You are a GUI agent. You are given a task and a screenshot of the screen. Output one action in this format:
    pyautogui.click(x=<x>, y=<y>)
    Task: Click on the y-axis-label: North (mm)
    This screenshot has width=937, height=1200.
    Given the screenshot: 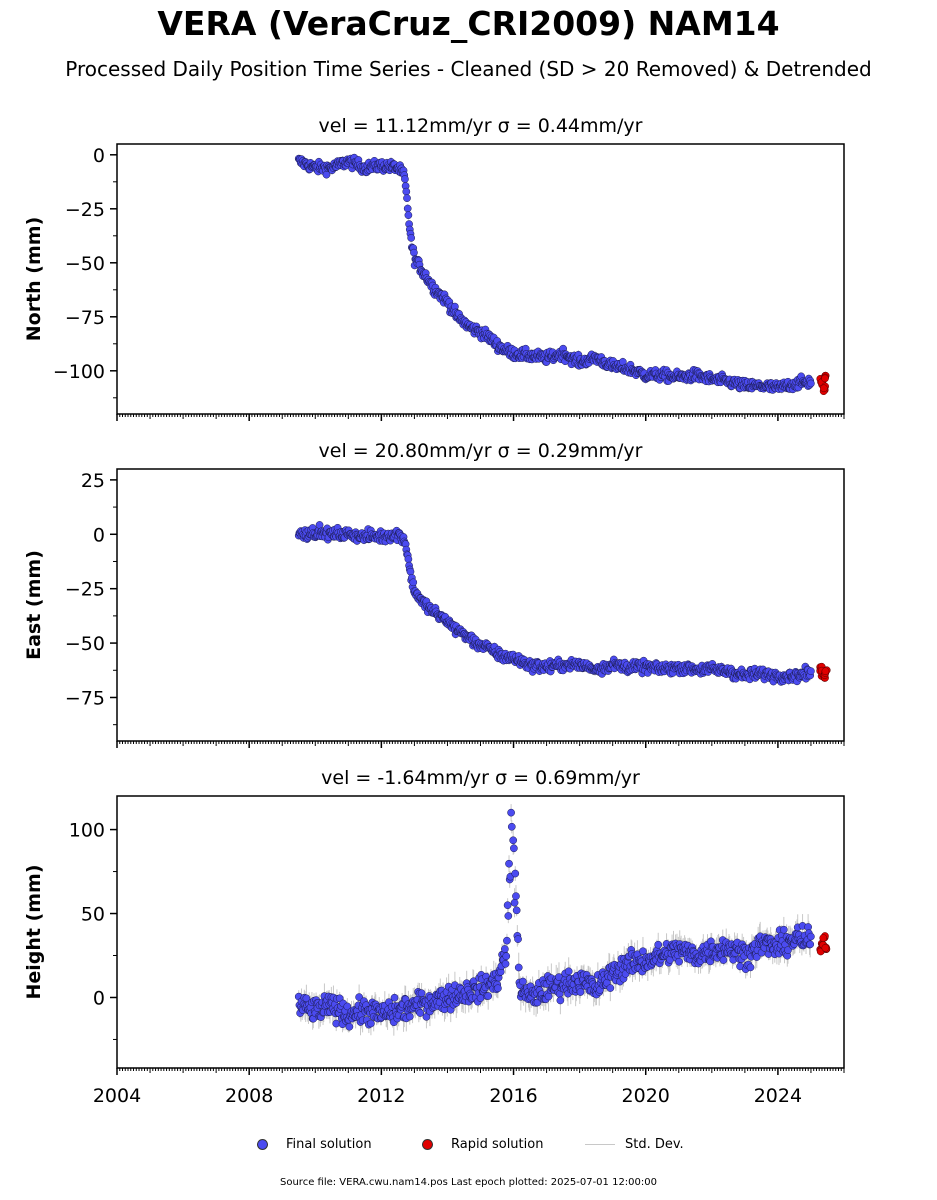 What is the action you would take?
    pyautogui.click(x=34, y=279)
    